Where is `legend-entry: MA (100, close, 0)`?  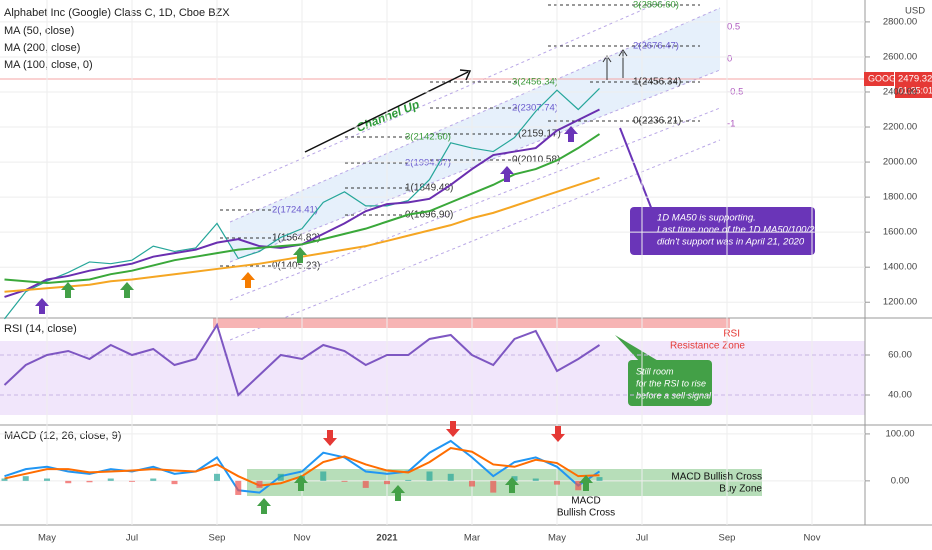
legend-entry: MA (100, close, 0) is located at coordinates (48, 65).